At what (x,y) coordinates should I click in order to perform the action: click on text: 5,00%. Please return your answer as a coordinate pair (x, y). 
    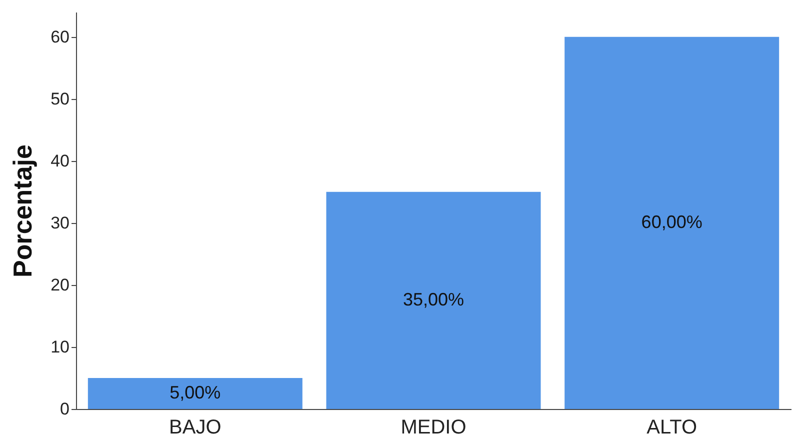
    Looking at the image, I should click on (195, 392).